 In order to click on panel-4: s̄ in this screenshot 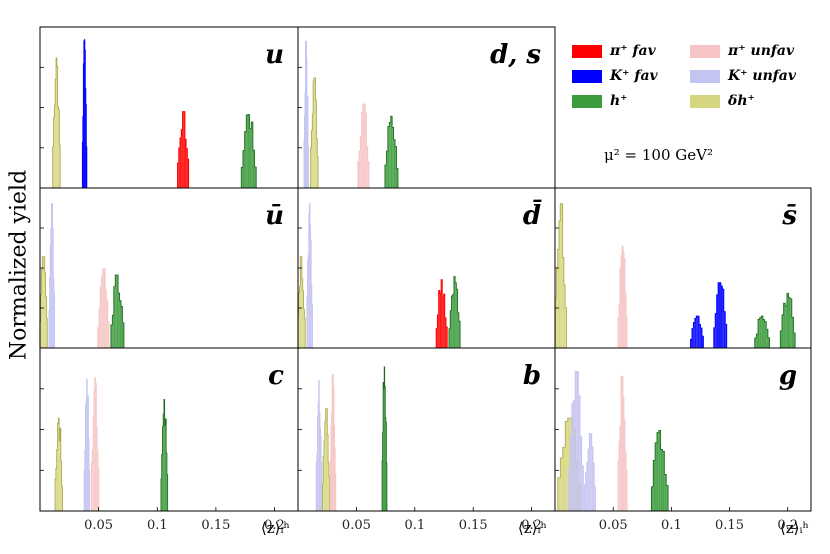, I will do `click(675, 274)`.